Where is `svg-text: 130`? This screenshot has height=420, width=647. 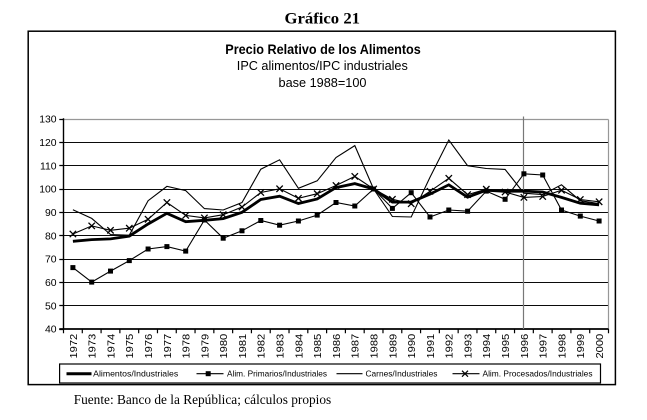
svg-text: 130 is located at coordinates (48, 120).